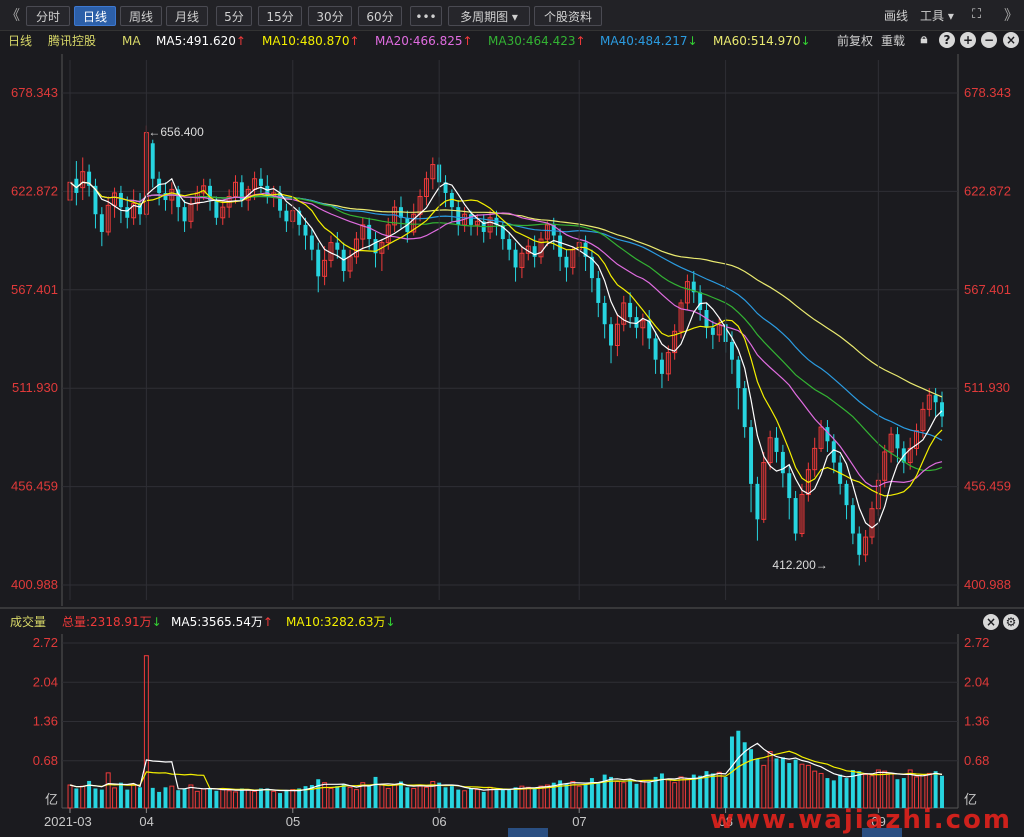 The image size is (1024, 837). What do you see at coordinates (947, 40) in the screenshot?
I see `question-icon: ?` at bounding box center [947, 40].